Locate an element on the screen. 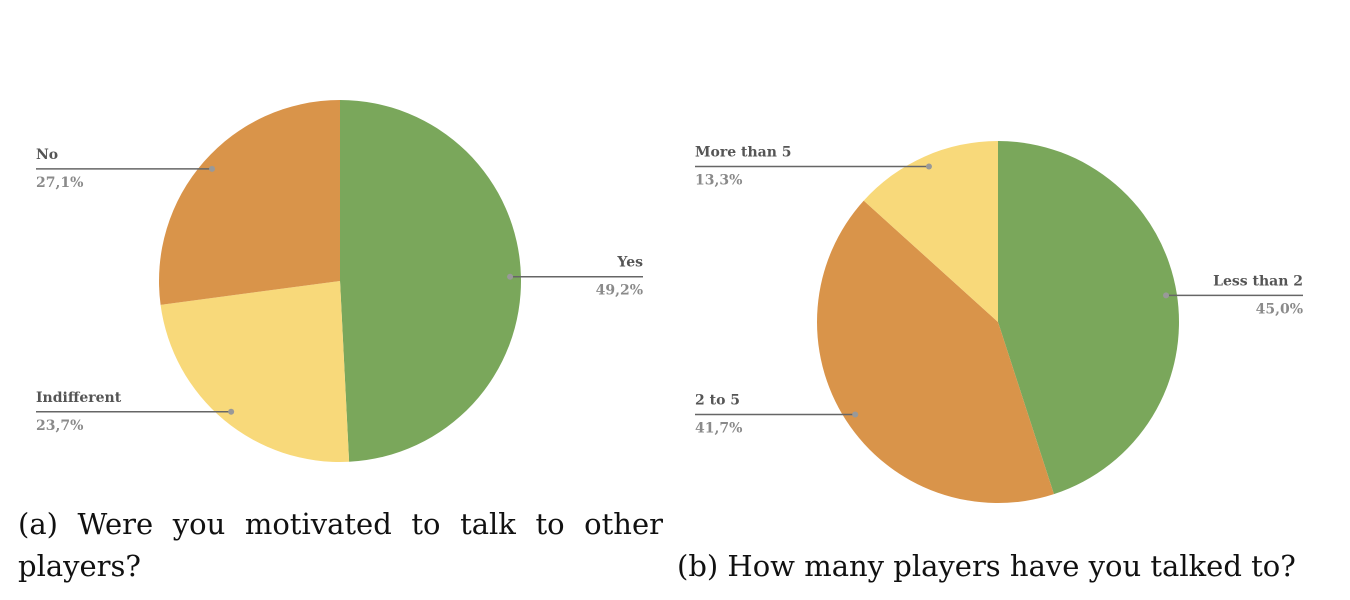 This screenshot has width=1350, height=600. slice-value: 41,7% is located at coordinates (718, 429).